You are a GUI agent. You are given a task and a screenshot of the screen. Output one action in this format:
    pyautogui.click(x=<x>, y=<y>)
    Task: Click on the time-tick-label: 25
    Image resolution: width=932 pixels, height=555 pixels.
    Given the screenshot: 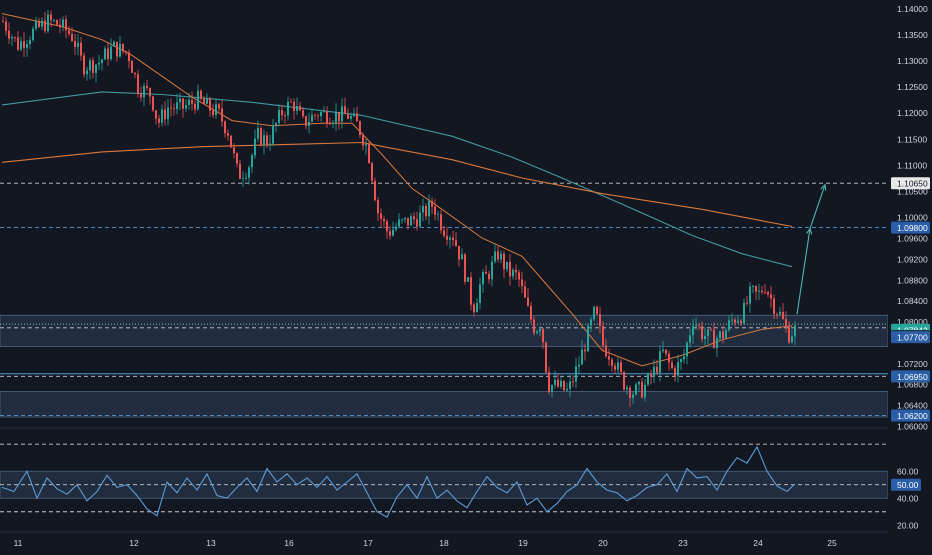 What is the action you would take?
    pyautogui.click(x=832, y=543)
    